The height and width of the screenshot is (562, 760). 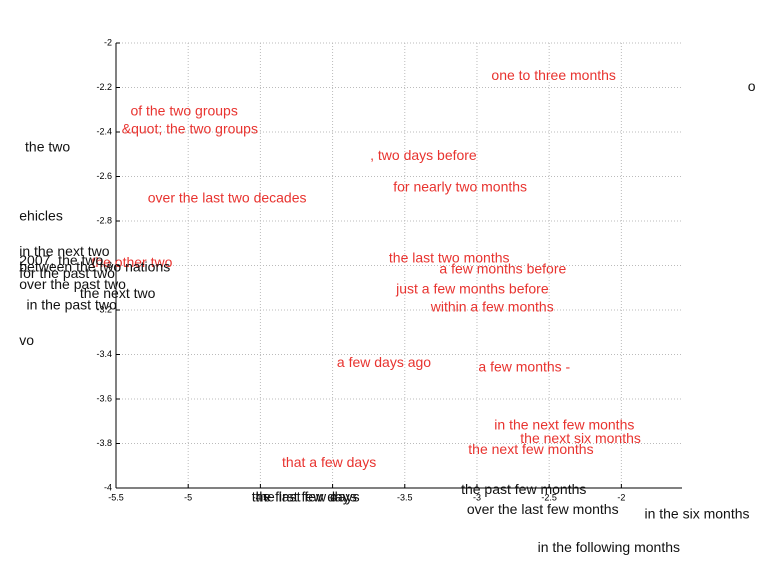 What do you see at coordinates (523, 489) in the screenshot?
I see `point-label: the past few months` at bounding box center [523, 489].